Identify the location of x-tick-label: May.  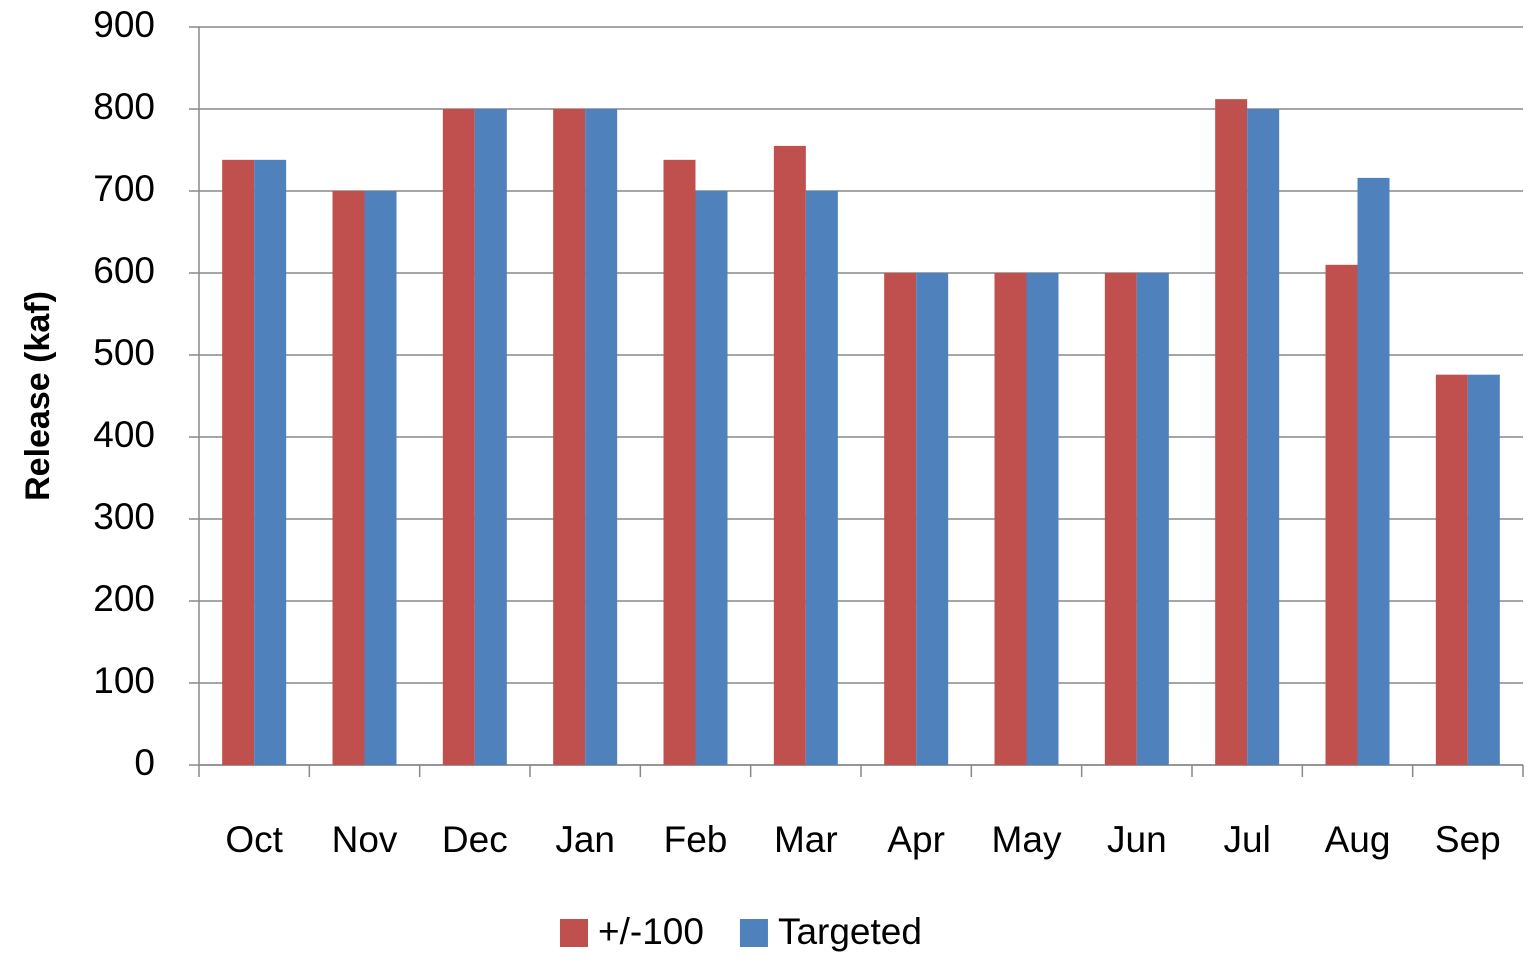
(1027, 839).